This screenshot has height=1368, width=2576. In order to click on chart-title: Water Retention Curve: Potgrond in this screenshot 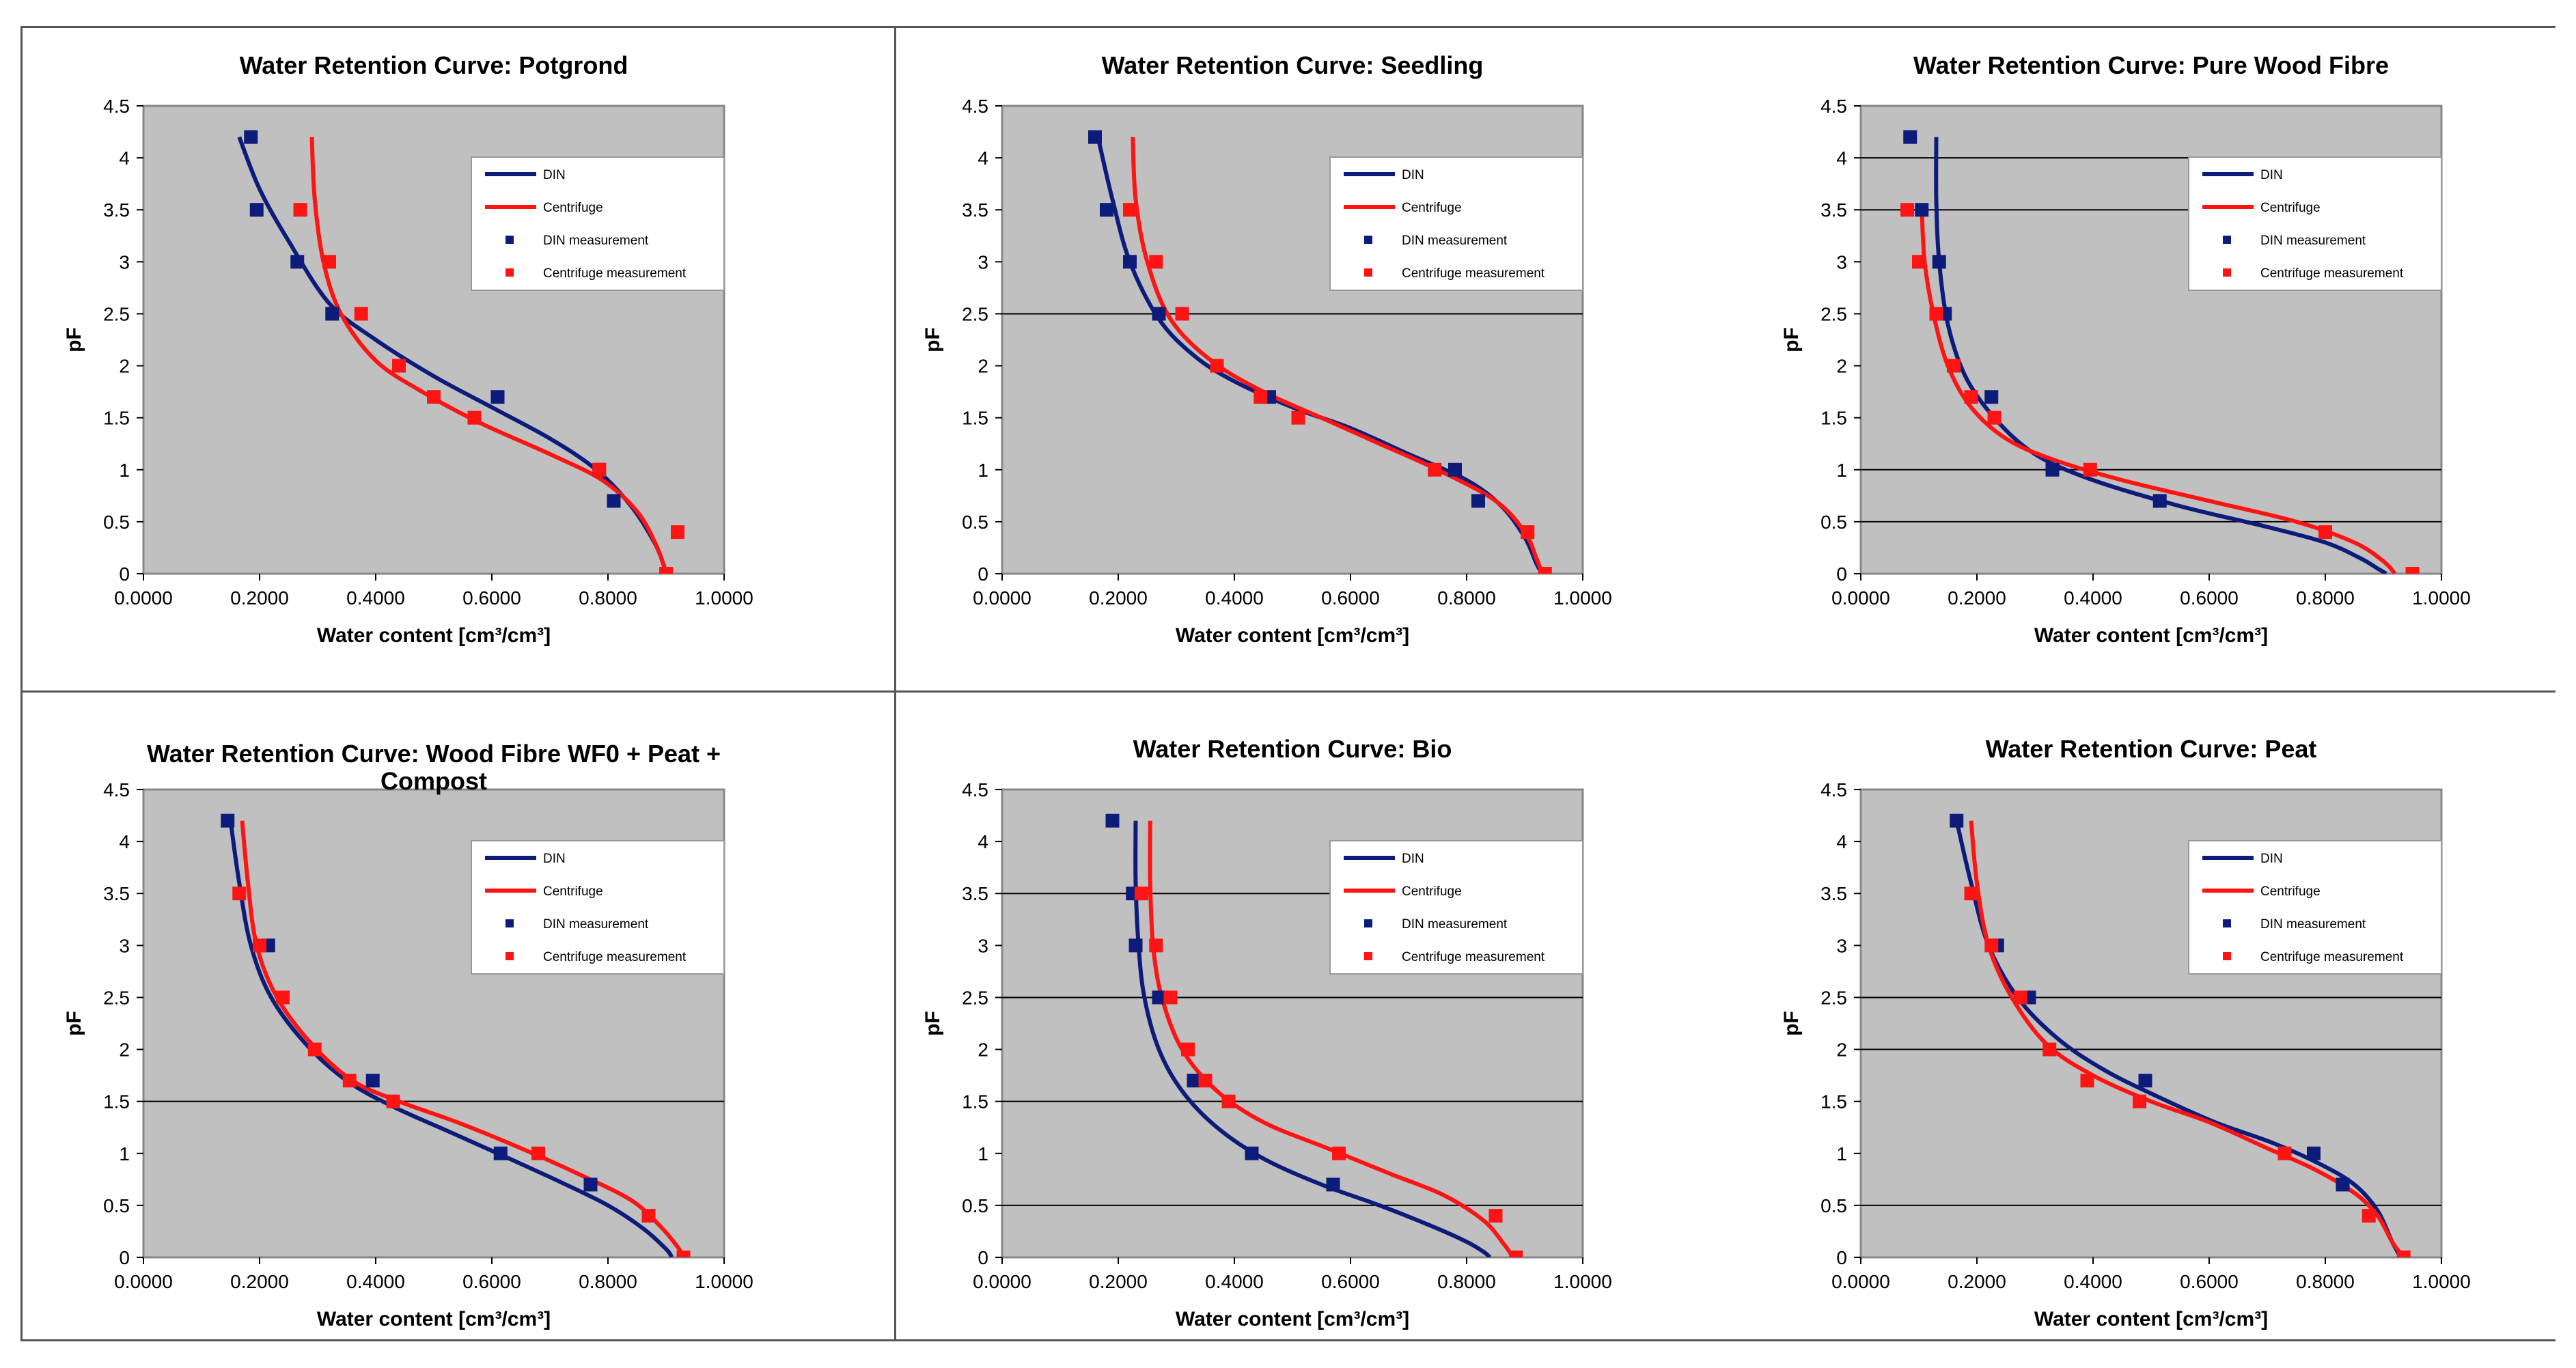, I will do `click(434, 65)`.